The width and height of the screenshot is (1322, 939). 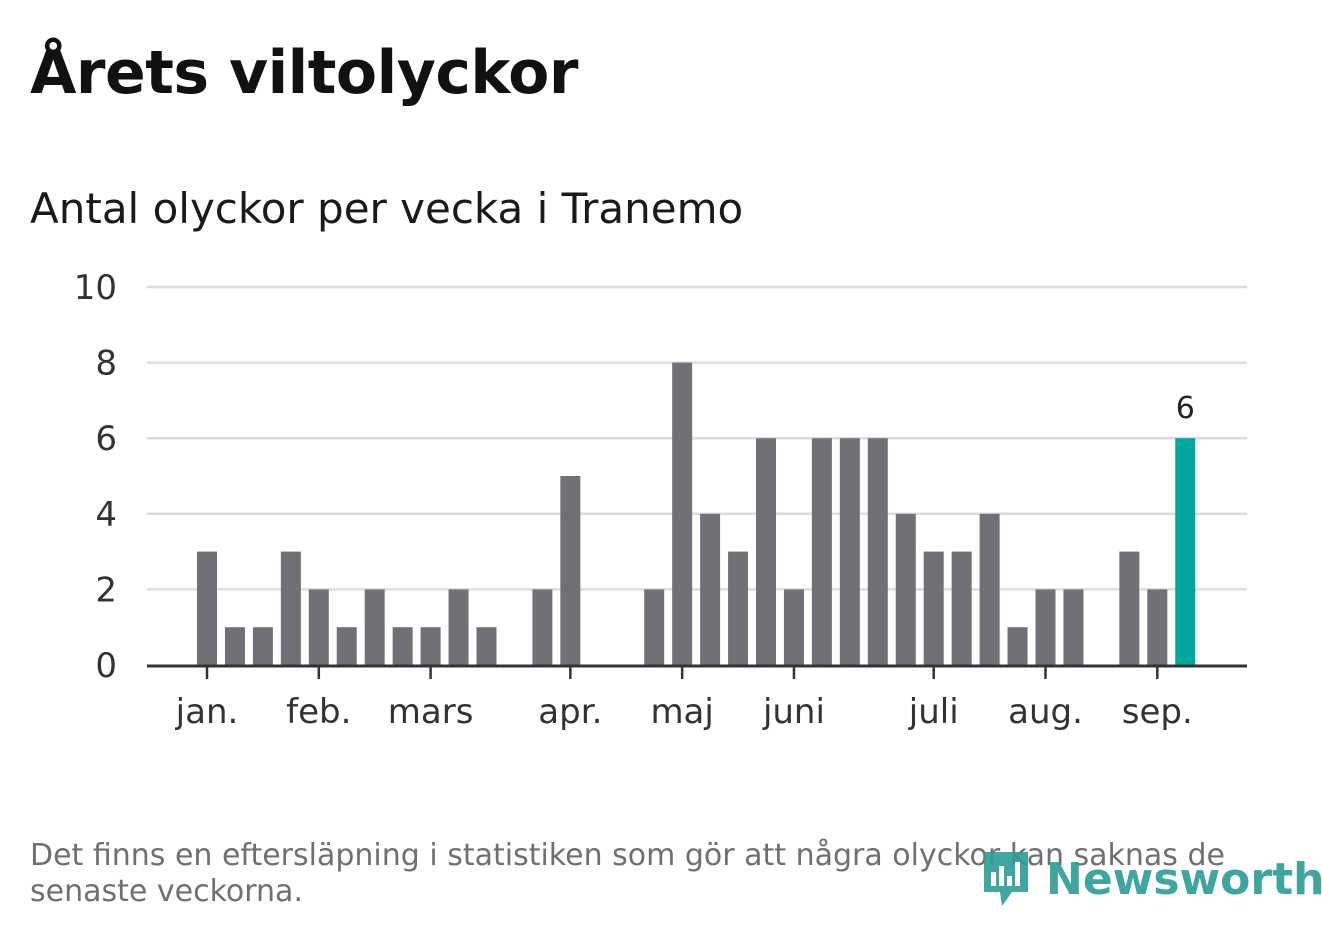 I want to click on logo-text: Newsworthy, so click(x=1184, y=879).